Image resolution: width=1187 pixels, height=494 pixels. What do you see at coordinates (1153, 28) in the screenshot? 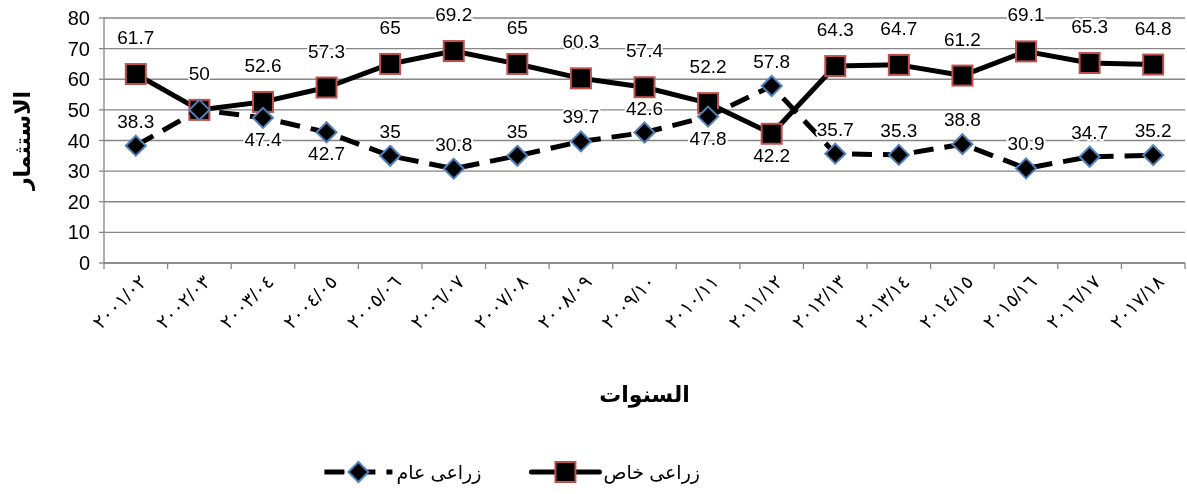
I see `data-label: 64.8` at bounding box center [1153, 28].